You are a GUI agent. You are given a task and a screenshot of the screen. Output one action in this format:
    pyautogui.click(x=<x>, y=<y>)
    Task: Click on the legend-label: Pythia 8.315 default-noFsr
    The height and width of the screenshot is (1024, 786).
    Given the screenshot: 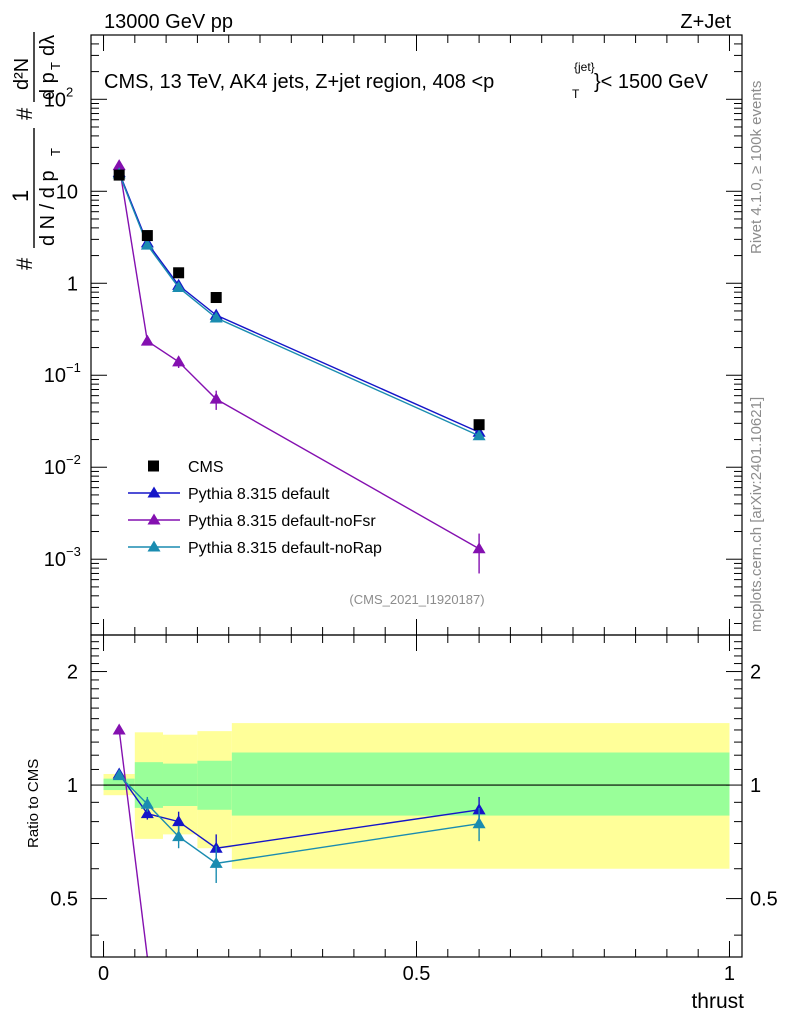 What is the action you would take?
    pyautogui.click(x=282, y=521)
    